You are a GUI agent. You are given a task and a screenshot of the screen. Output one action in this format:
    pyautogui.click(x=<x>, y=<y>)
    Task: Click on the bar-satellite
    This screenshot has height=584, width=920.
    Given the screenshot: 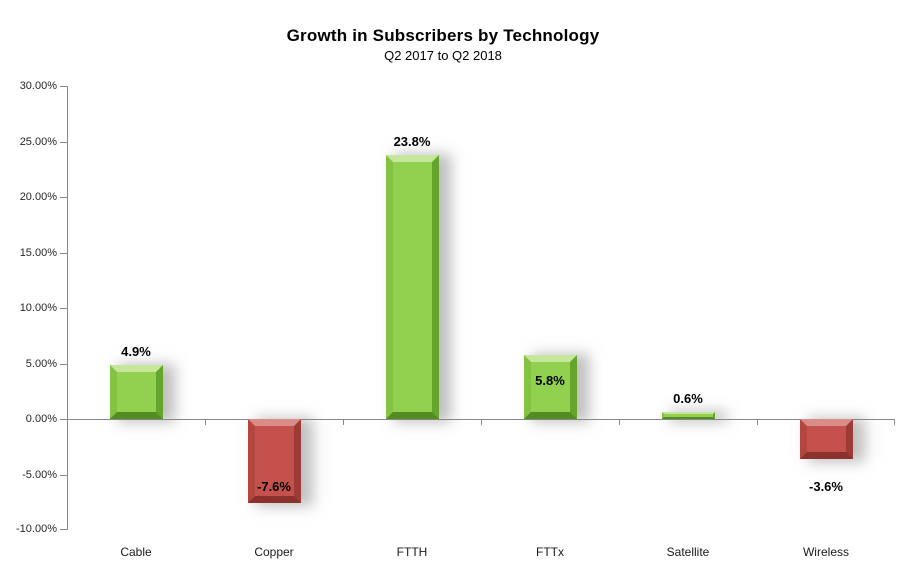 What is the action you would take?
    pyautogui.click(x=688, y=415)
    